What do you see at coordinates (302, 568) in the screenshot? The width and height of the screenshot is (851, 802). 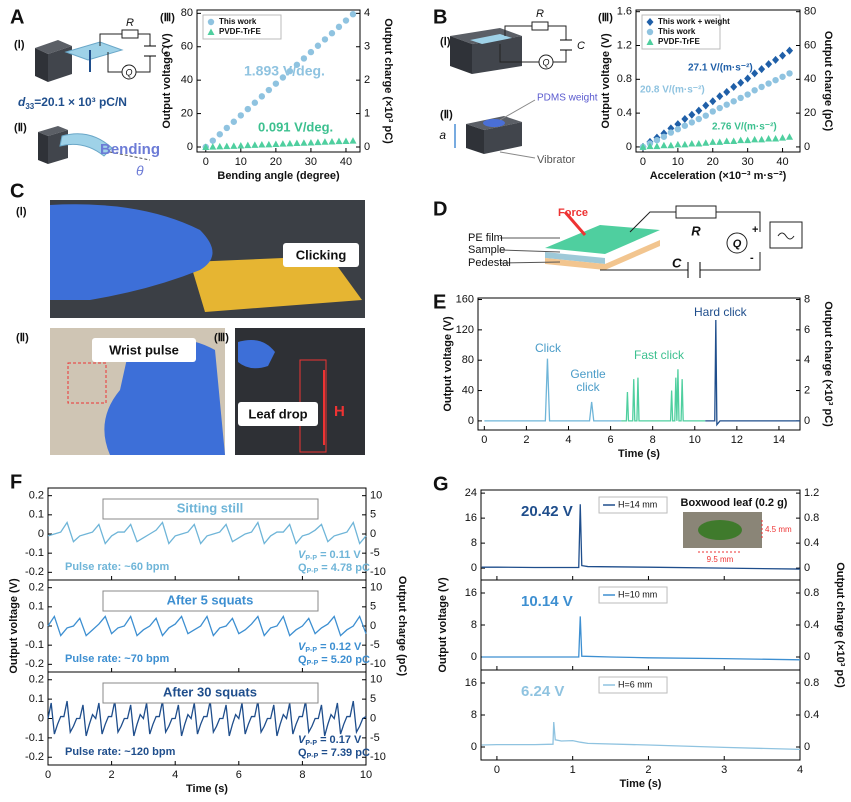 I see `qpp-symbol: Q` at bounding box center [302, 568].